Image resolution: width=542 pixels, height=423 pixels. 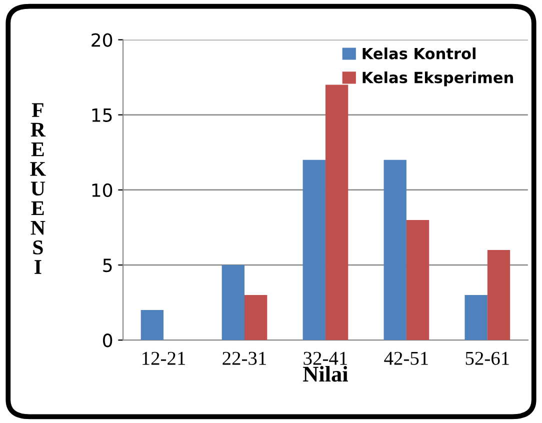 I want to click on x-tick-label: 12-21, so click(x=164, y=358).